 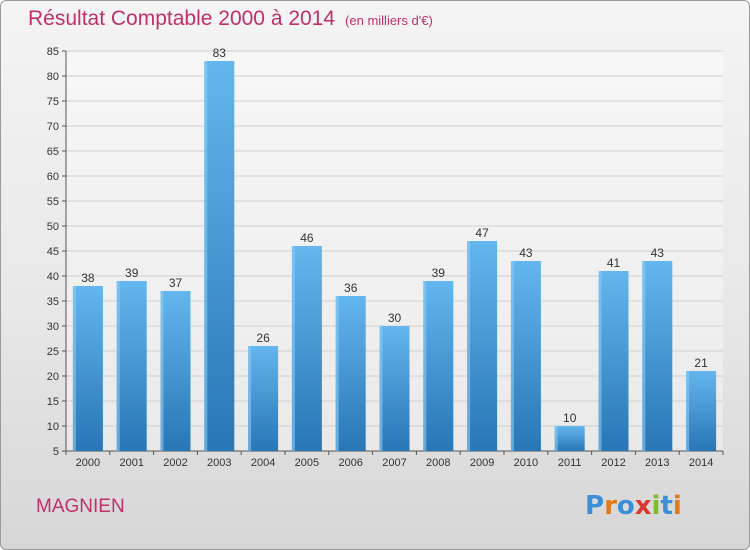 I want to click on title-text: Résultat Comptable 2000 à 2014, so click(x=182, y=18).